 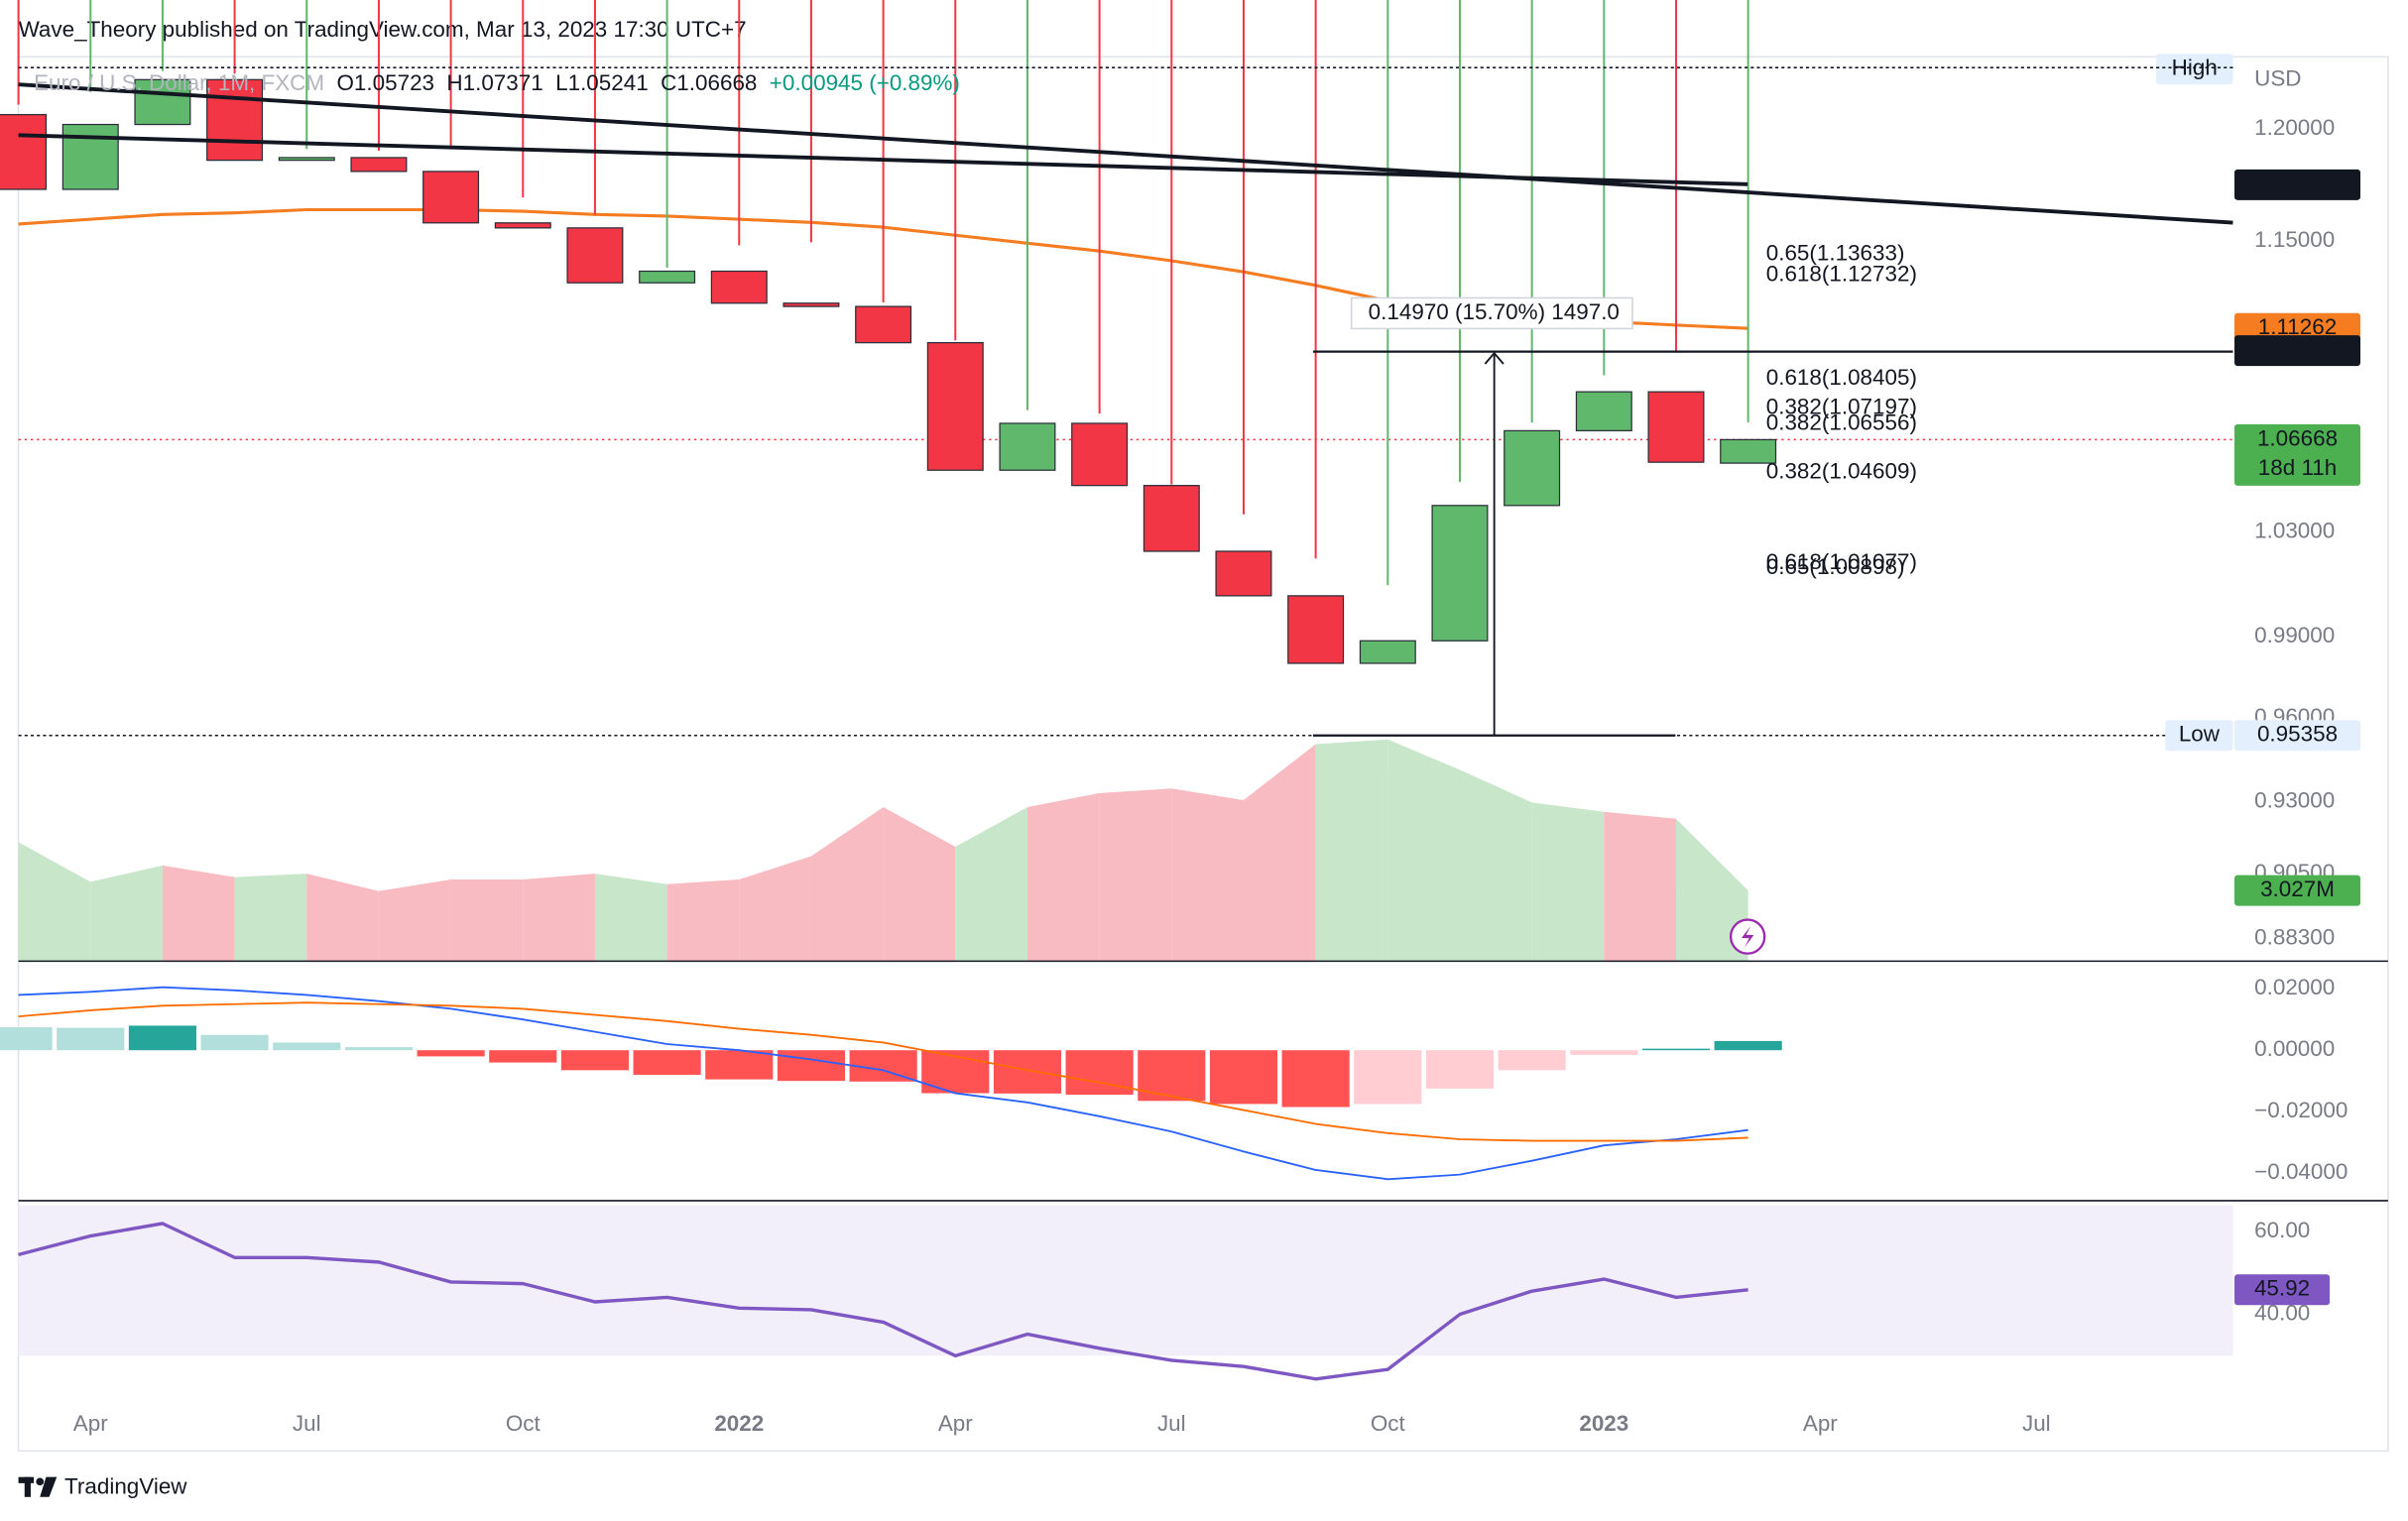 I want to click on macd-tick-label: −0.04000, so click(x=2301, y=1171).